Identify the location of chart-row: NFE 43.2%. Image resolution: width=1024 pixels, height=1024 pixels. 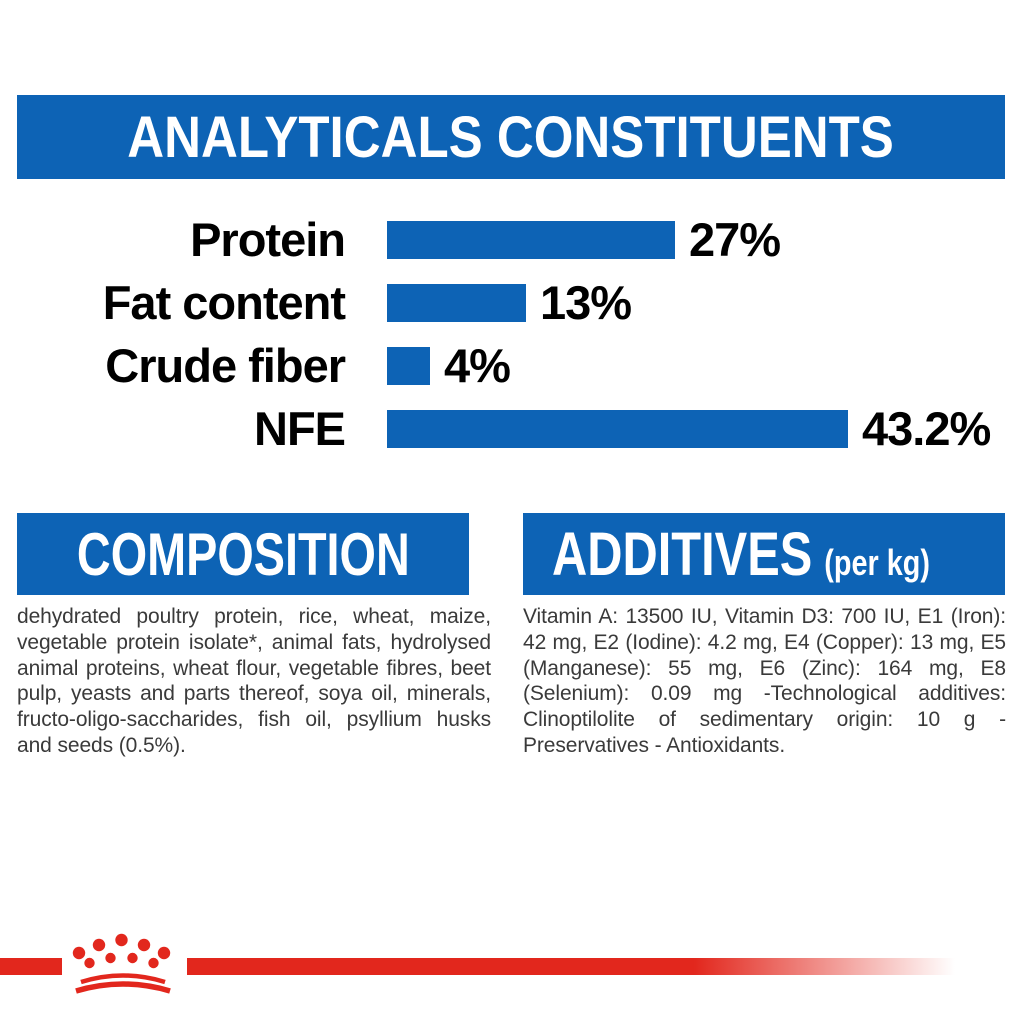
(512, 428).